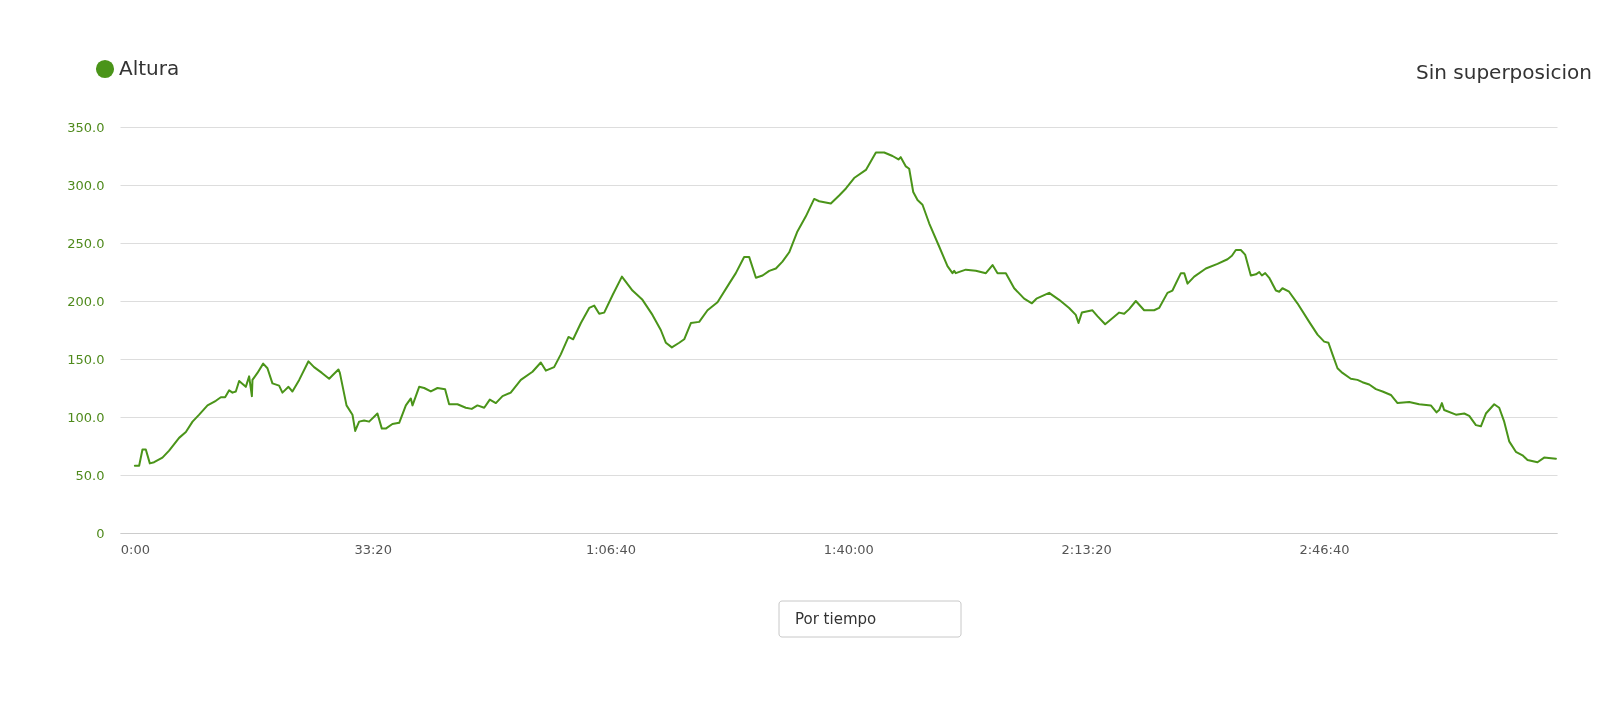 This screenshot has height=720, width=1600. Describe the element at coordinates (86, 185) in the screenshot. I see `y-tick-label: 300.0` at that location.